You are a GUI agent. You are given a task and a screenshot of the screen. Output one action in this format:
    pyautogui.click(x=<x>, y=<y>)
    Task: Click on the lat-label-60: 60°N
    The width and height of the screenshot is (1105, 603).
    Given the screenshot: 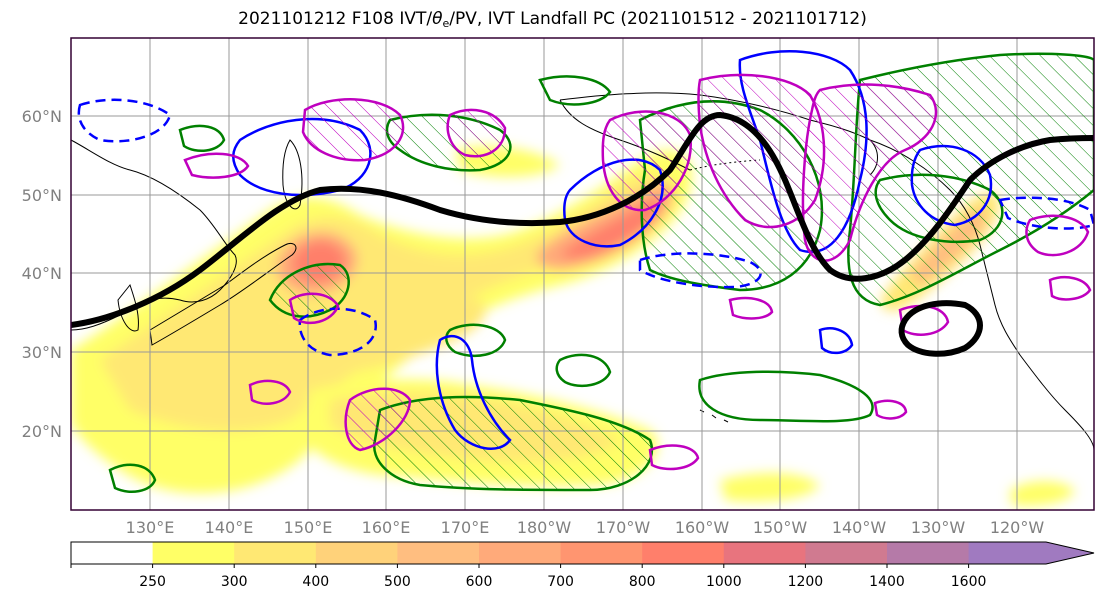 What is the action you would take?
    pyautogui.click(x=42, y=116)
    